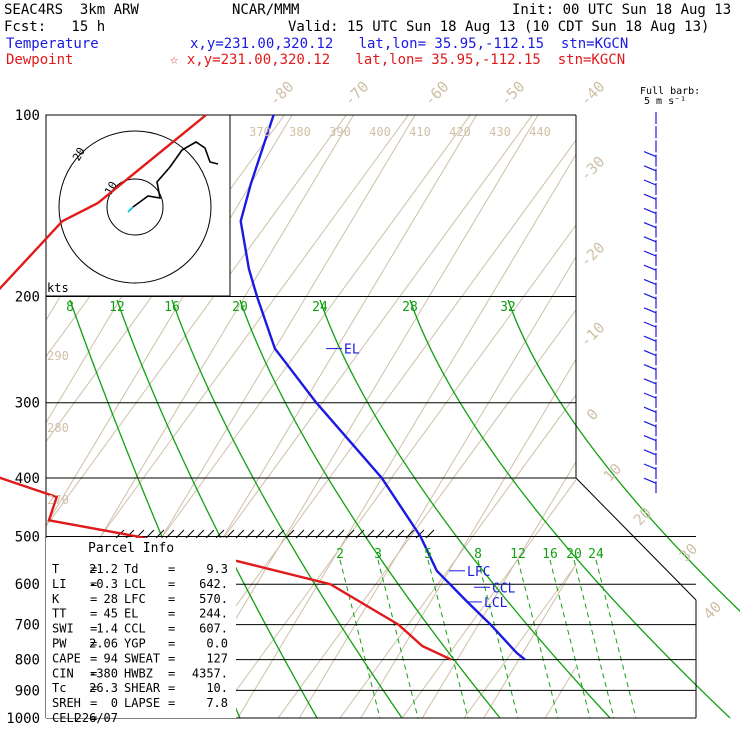 The width and height of the screenshot is (740, 740). I want to click on parcel-row-value-right: 607., so click(213, 629).